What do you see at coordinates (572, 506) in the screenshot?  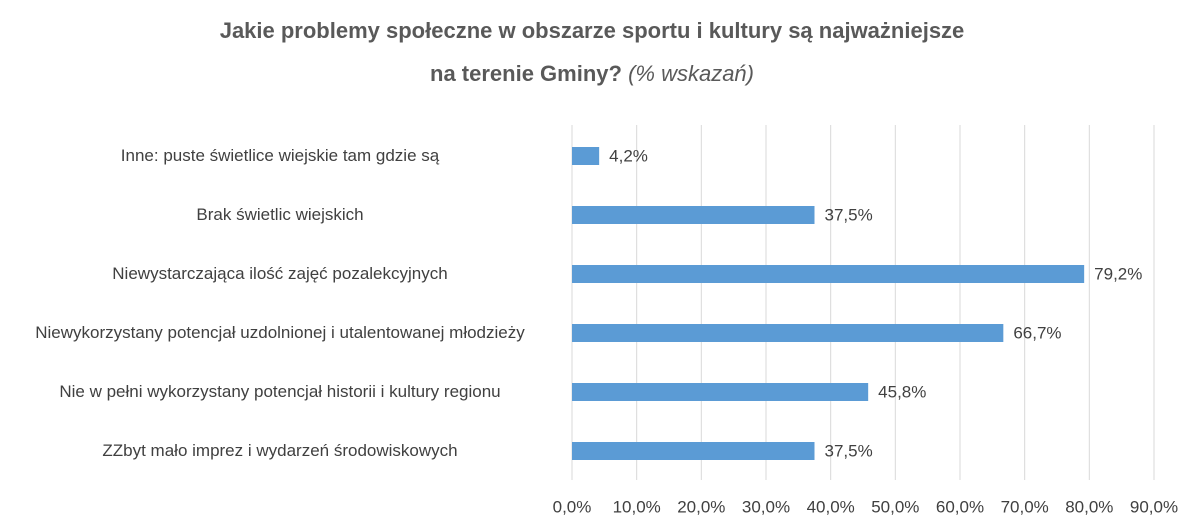 I see `x-tick-label: 0,0%` at bounding box center [572, 506].